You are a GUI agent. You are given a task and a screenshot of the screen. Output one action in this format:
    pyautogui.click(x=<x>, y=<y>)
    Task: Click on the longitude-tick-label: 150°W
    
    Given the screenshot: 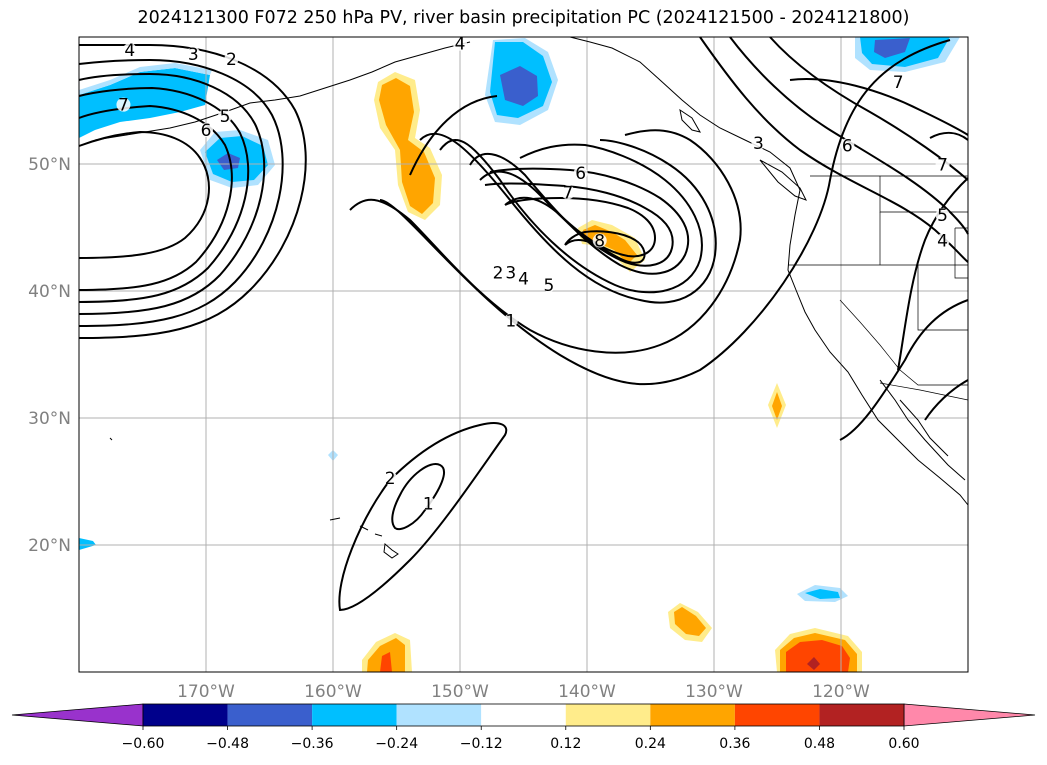 What is the action you would take?
    pyautogui.click(x=460, y=692)
    